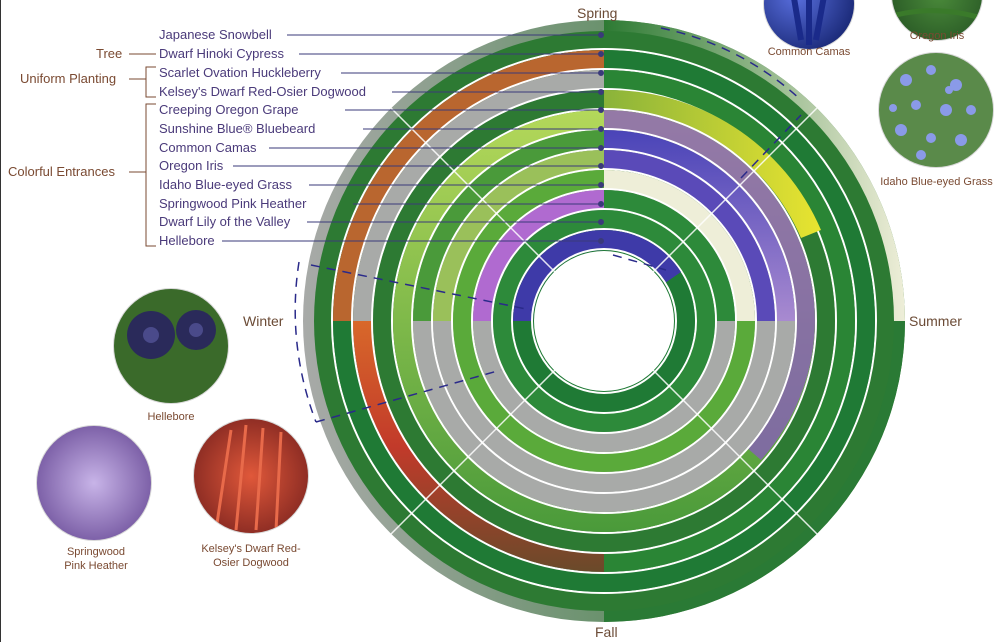 The width and height of the screenshot is (1003, 642). I want to click on season-summer-label: Summer, so click(935, 321).